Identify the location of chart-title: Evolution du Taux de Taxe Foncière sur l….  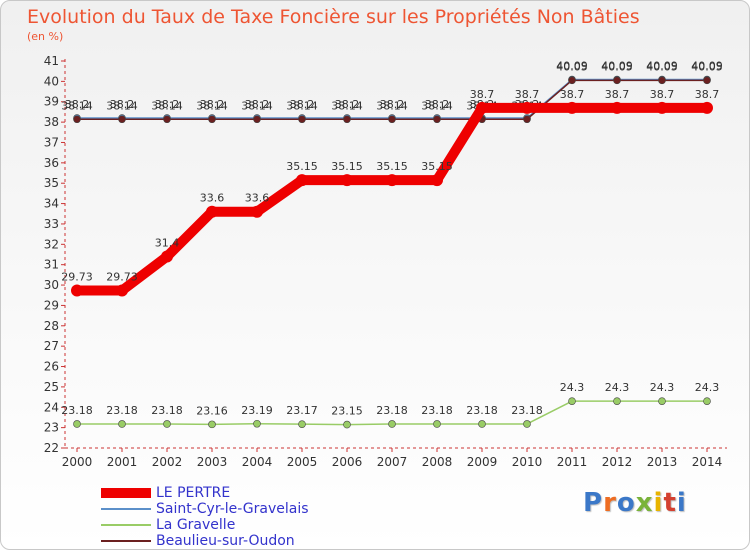
(333, 17).